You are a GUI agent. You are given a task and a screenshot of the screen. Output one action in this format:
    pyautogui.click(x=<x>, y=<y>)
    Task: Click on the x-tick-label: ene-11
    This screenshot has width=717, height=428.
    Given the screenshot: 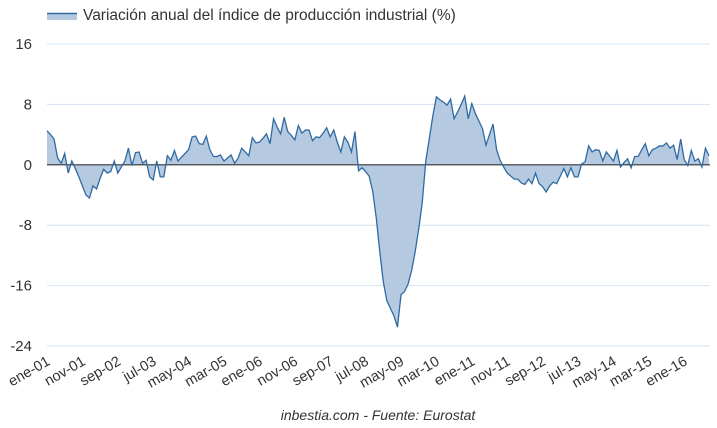 What is the action you would take?
    pyautogui.click(x=455, y=372)
    